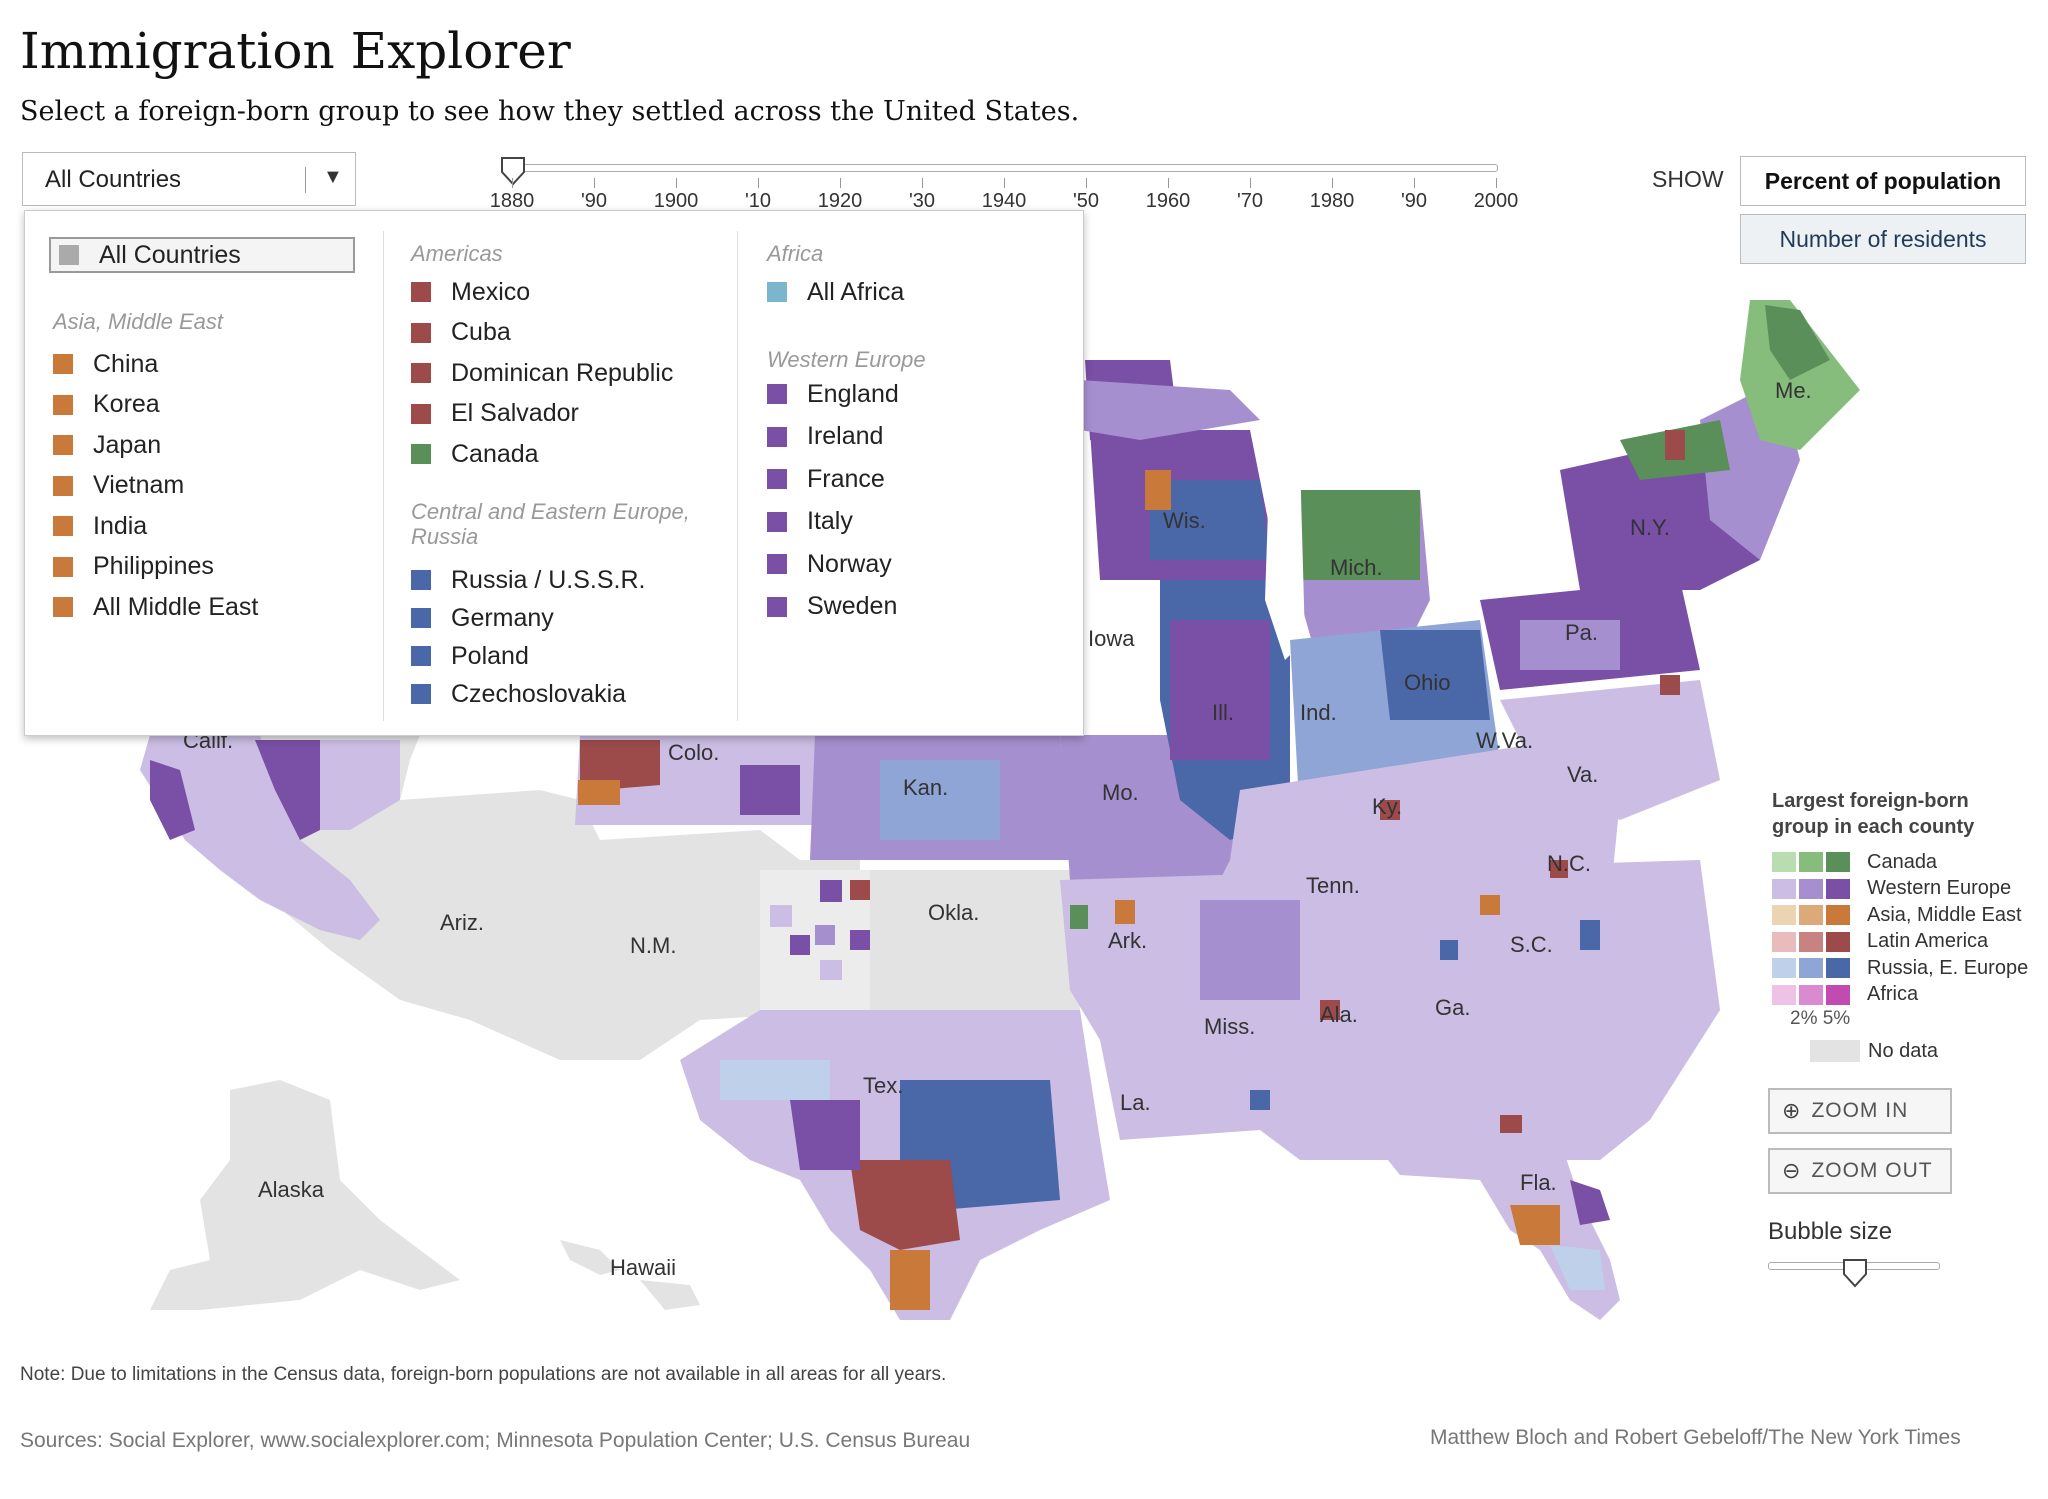  Describe the element at coordinates (1168, 201) in the screenshot. I see `year-label: 1960` at that location.